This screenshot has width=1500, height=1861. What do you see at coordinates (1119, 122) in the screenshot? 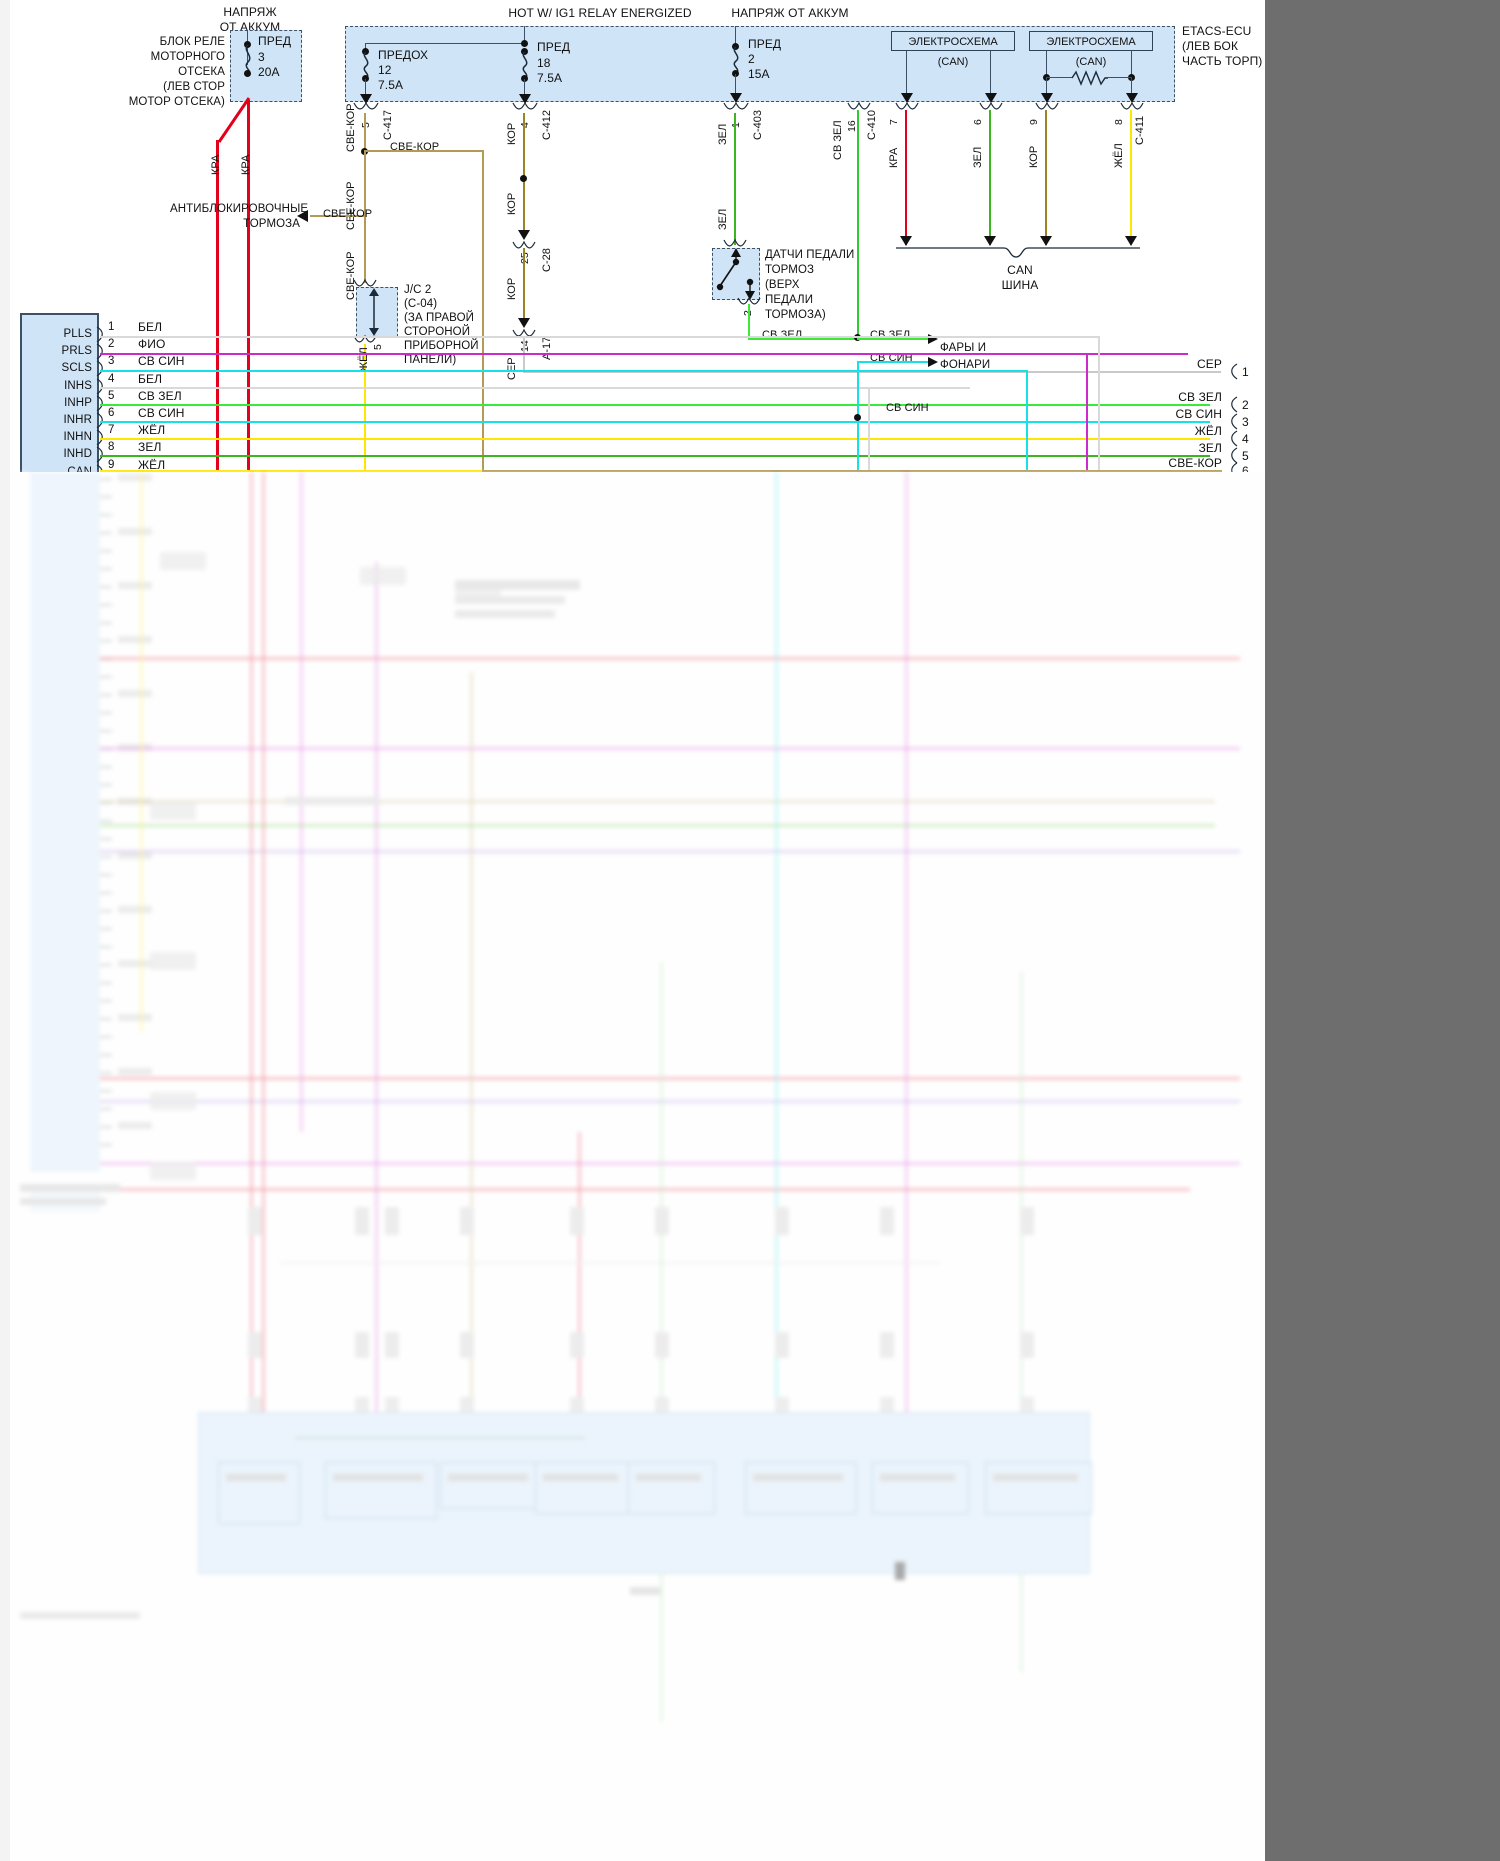
I see `pin-8-label: 8` at bounding box center [1119, 122].